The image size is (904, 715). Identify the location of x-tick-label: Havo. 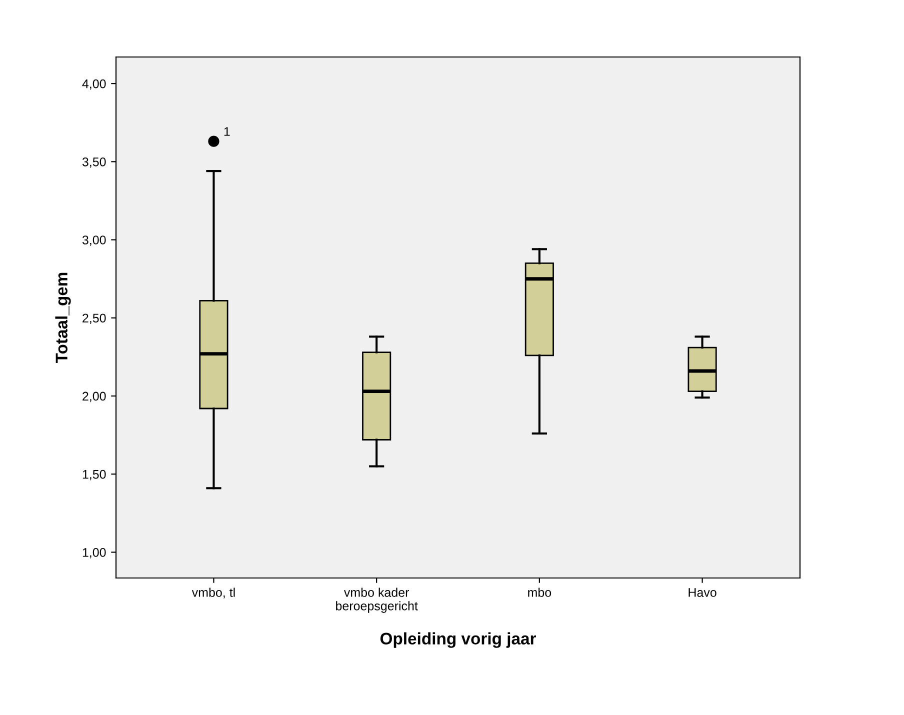
(702, 592).